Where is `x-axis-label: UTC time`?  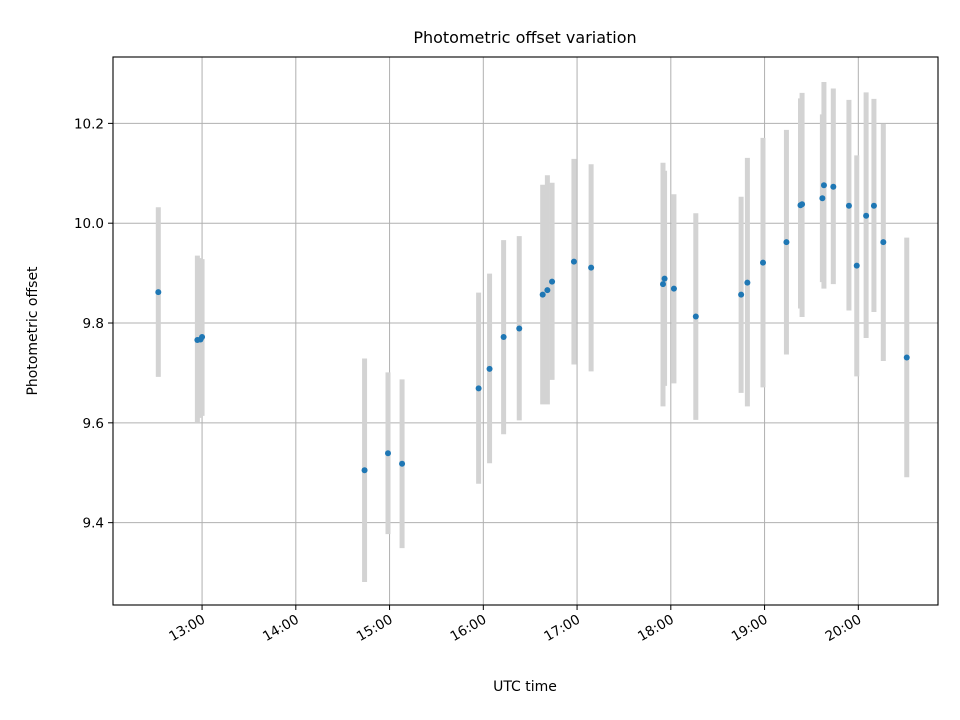 x-axis-label: UTC time is located at coordinates (525, 687).